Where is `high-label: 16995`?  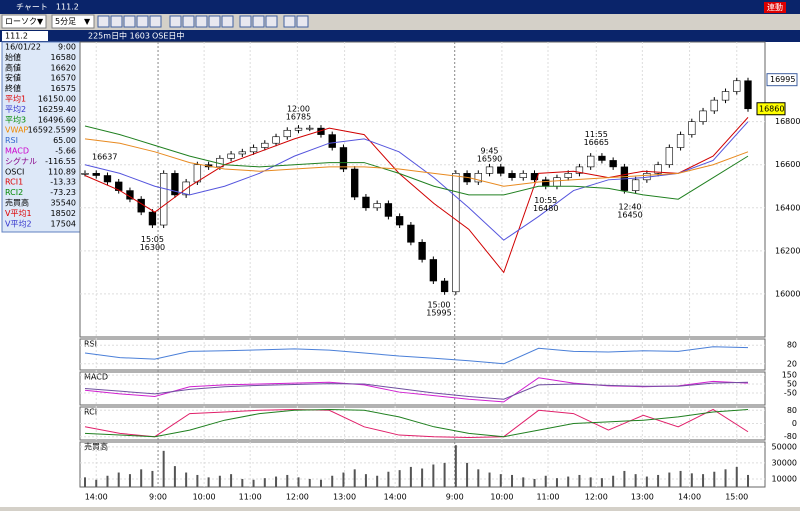
high-label: 16995 is located at coordinates (782, 79).